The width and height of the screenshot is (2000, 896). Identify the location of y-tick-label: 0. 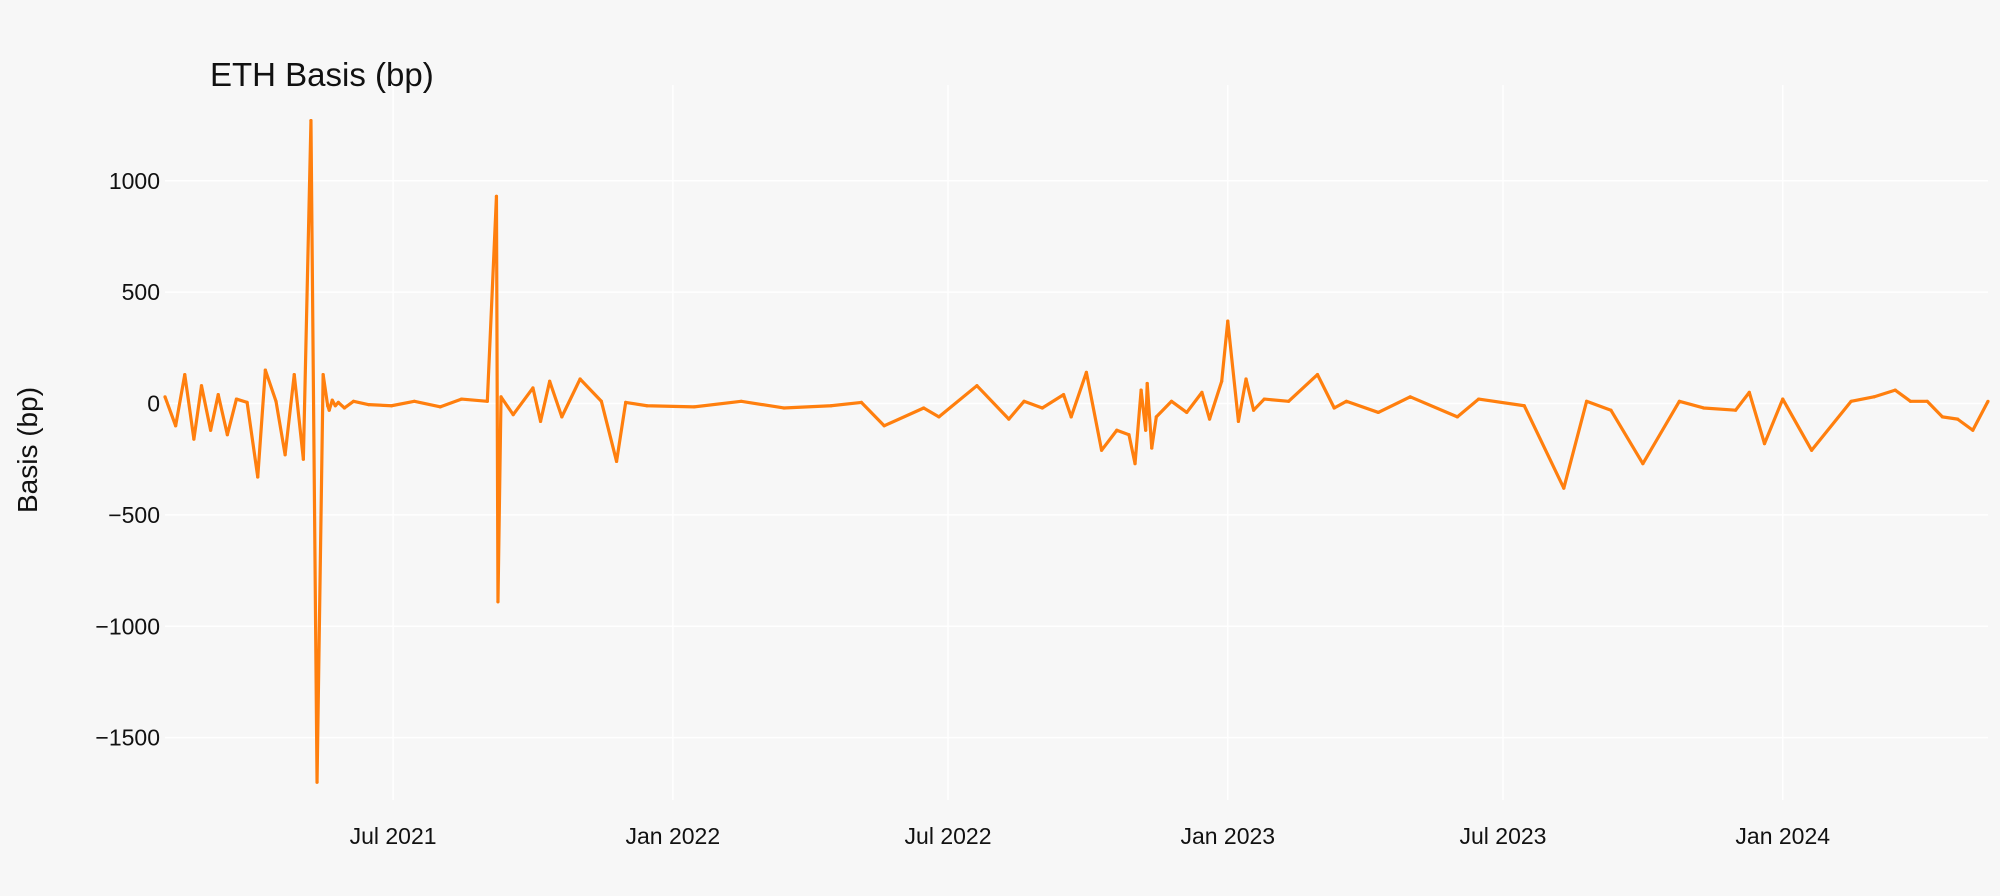
(153, 404).